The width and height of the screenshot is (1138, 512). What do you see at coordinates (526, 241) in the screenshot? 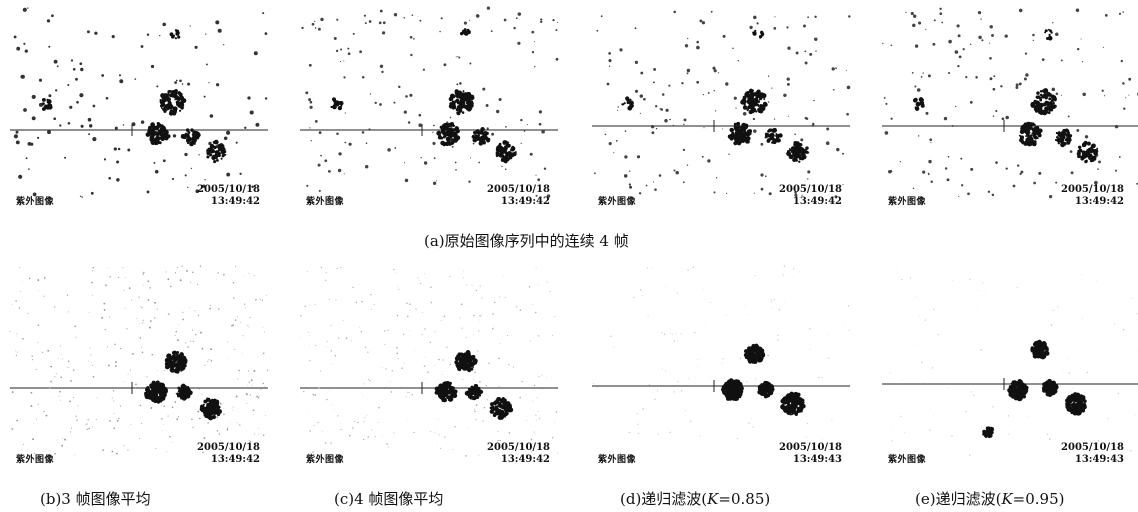
I see `caption-top: (a)原始图像序列中的连续 4 帧` at bounding box center [526, 241].